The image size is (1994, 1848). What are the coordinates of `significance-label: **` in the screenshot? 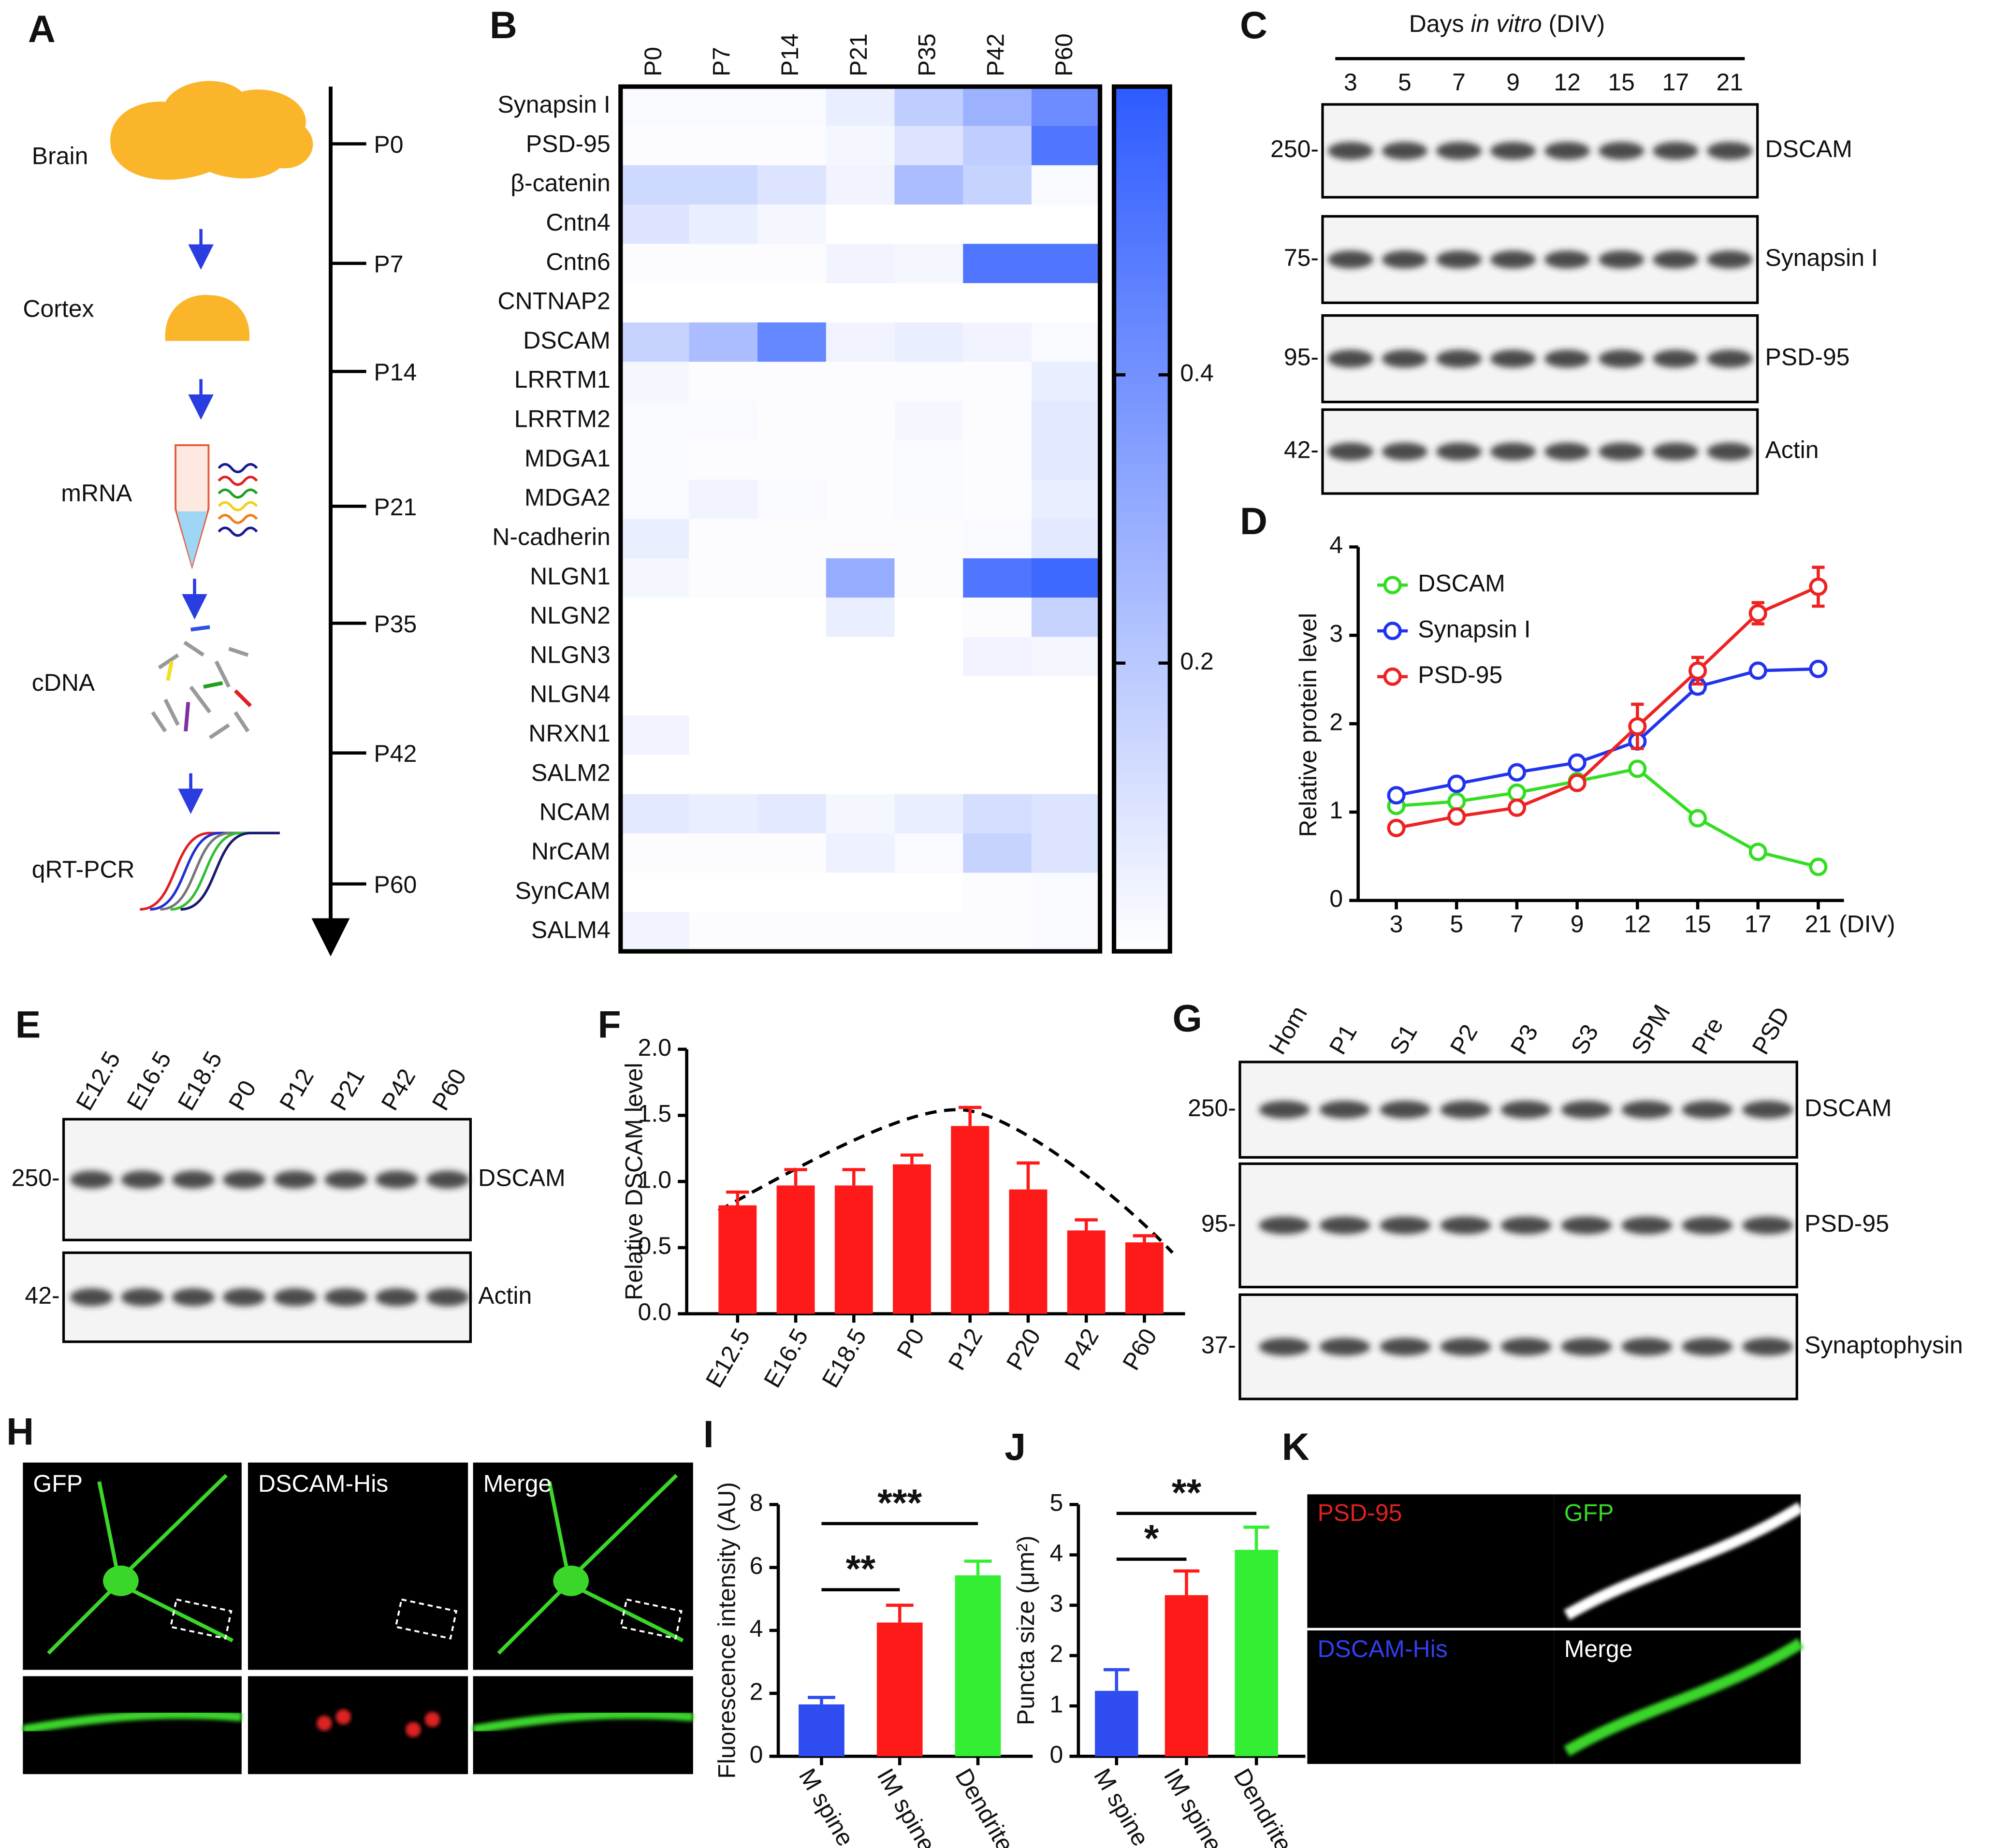 It's located at (861, 1569).